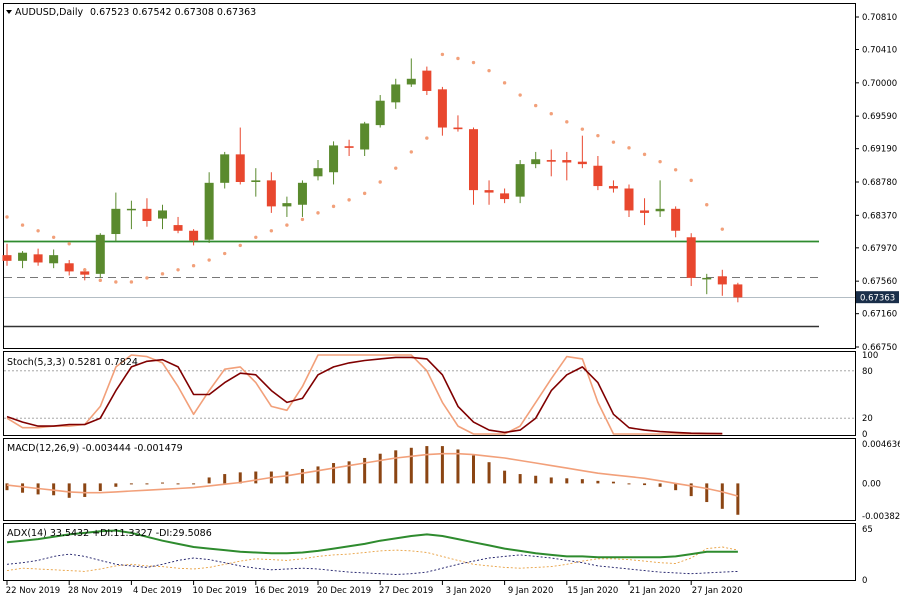  I want to click on minus-di-line, so click(372, 564).